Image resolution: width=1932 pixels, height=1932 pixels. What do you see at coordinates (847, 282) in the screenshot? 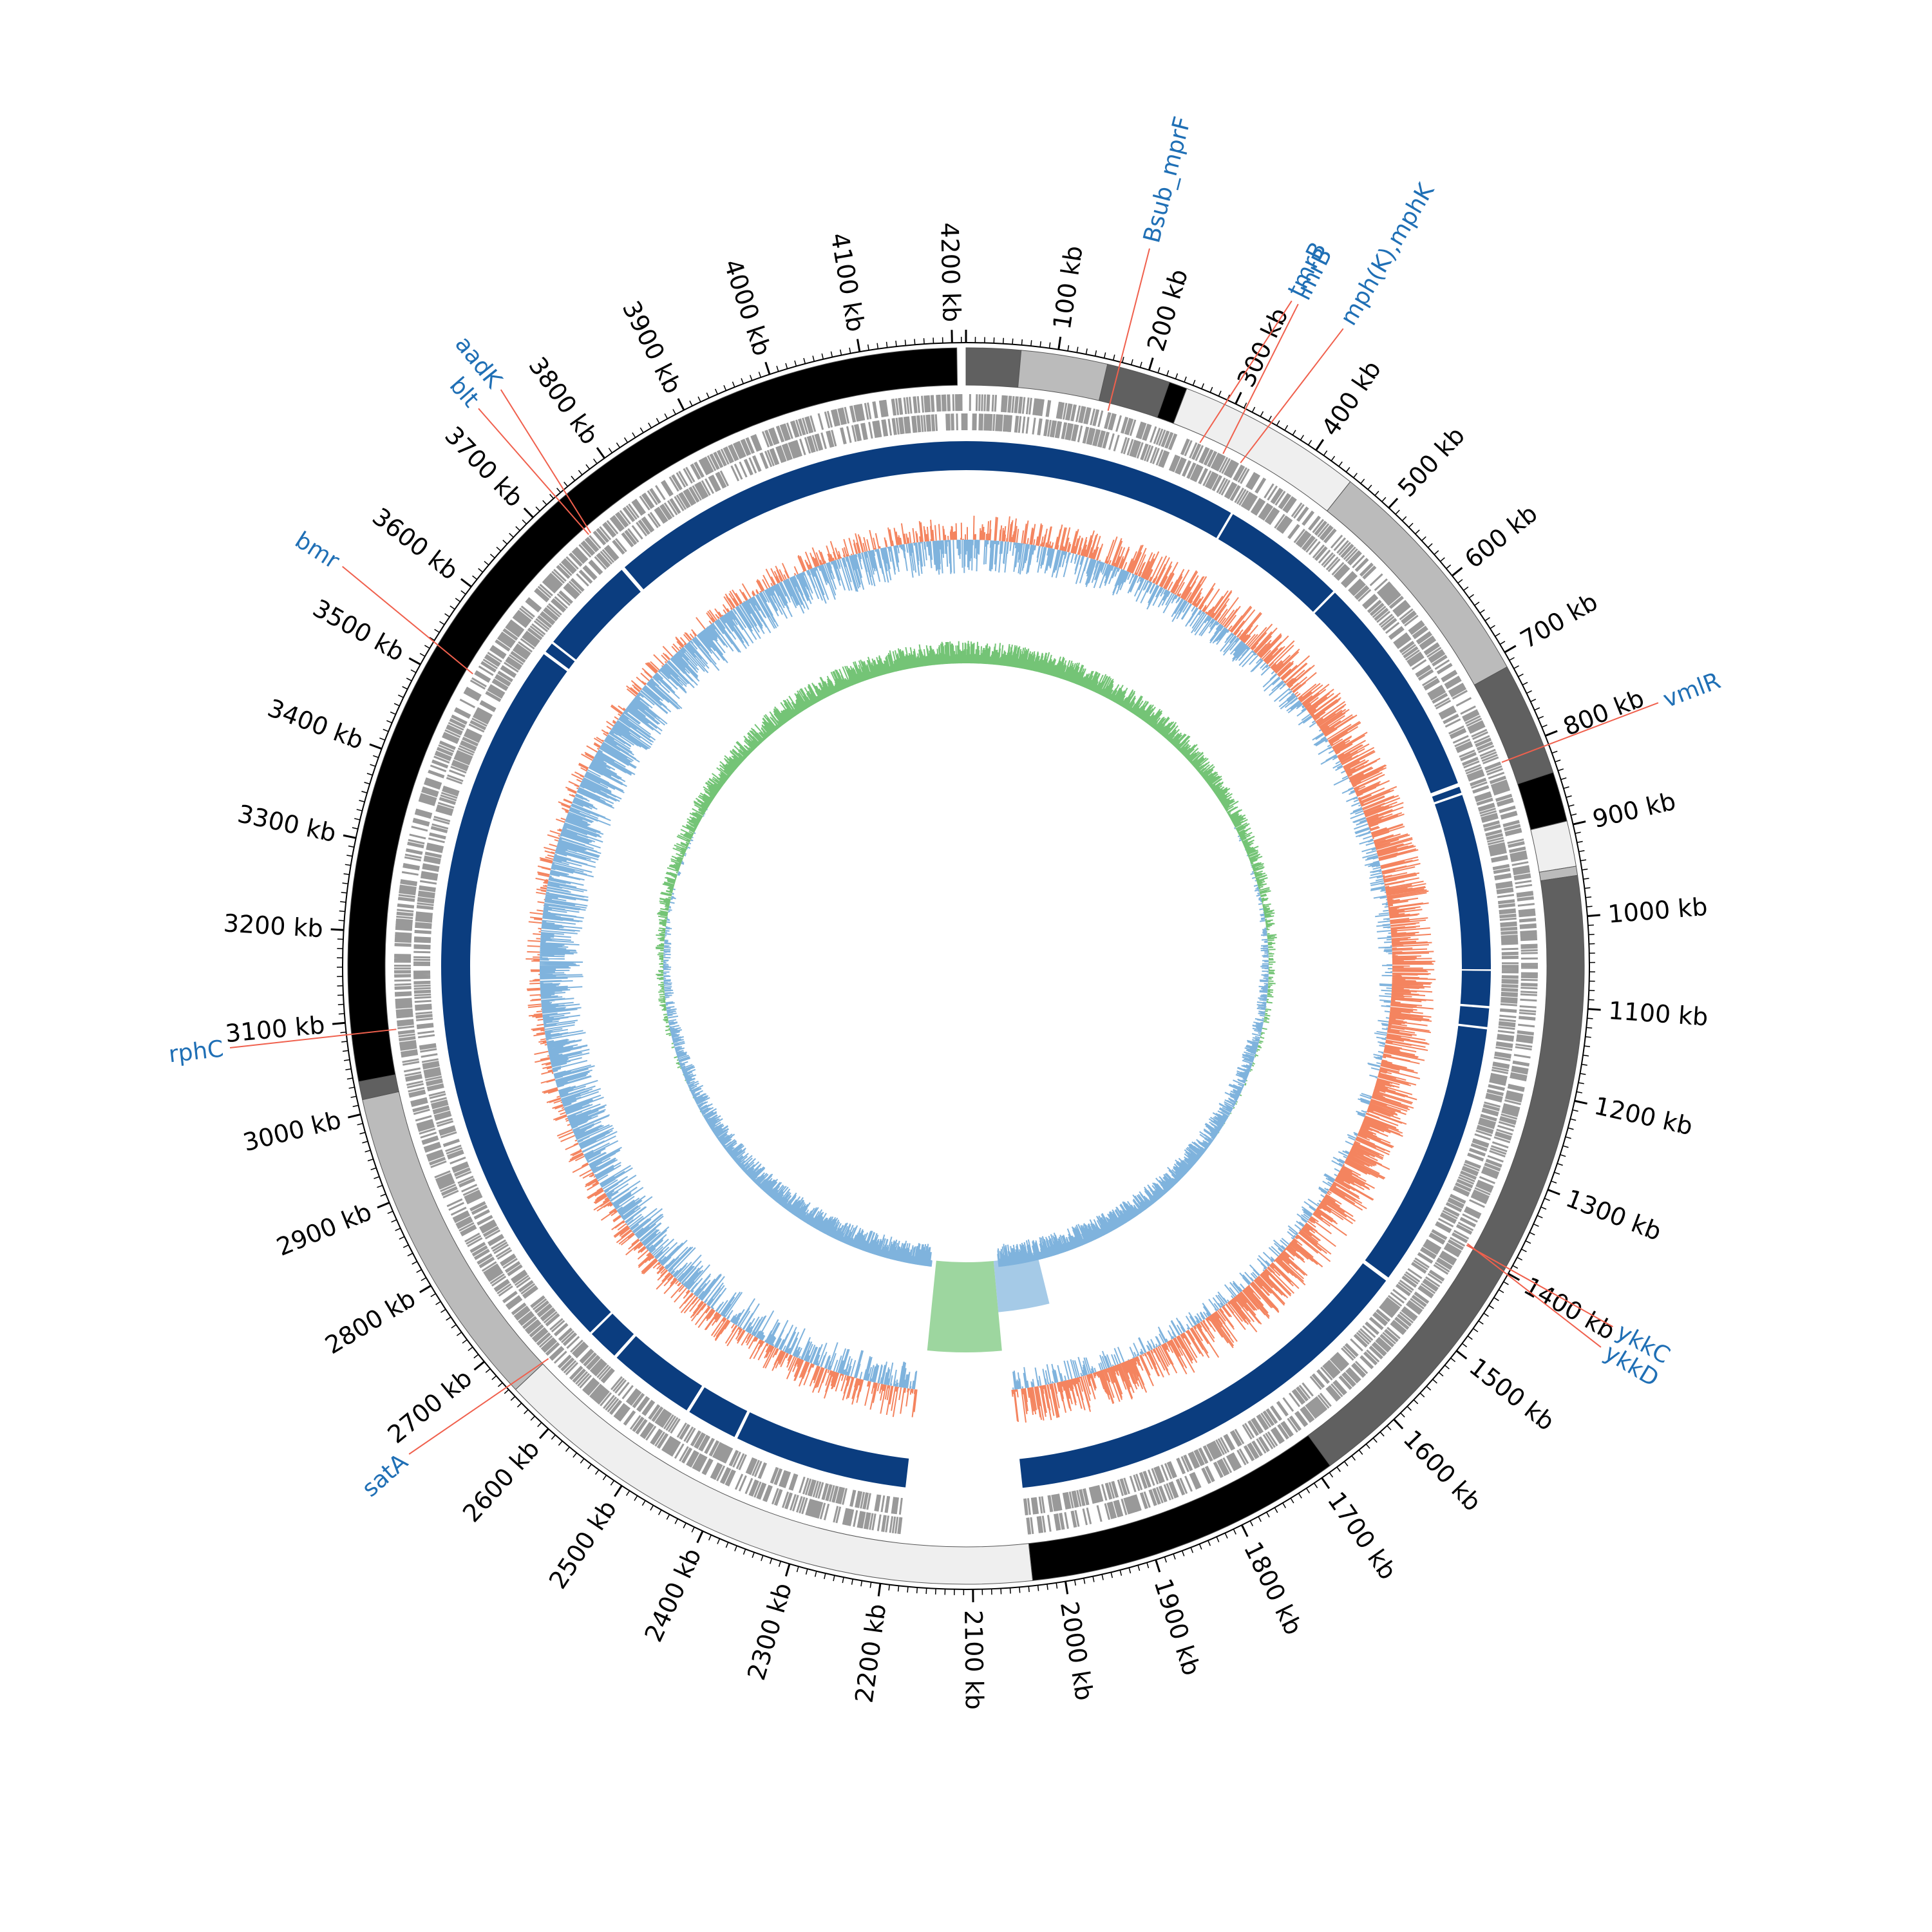
I see `tick-label: 4100 kb` at bounding box center [847, 282].